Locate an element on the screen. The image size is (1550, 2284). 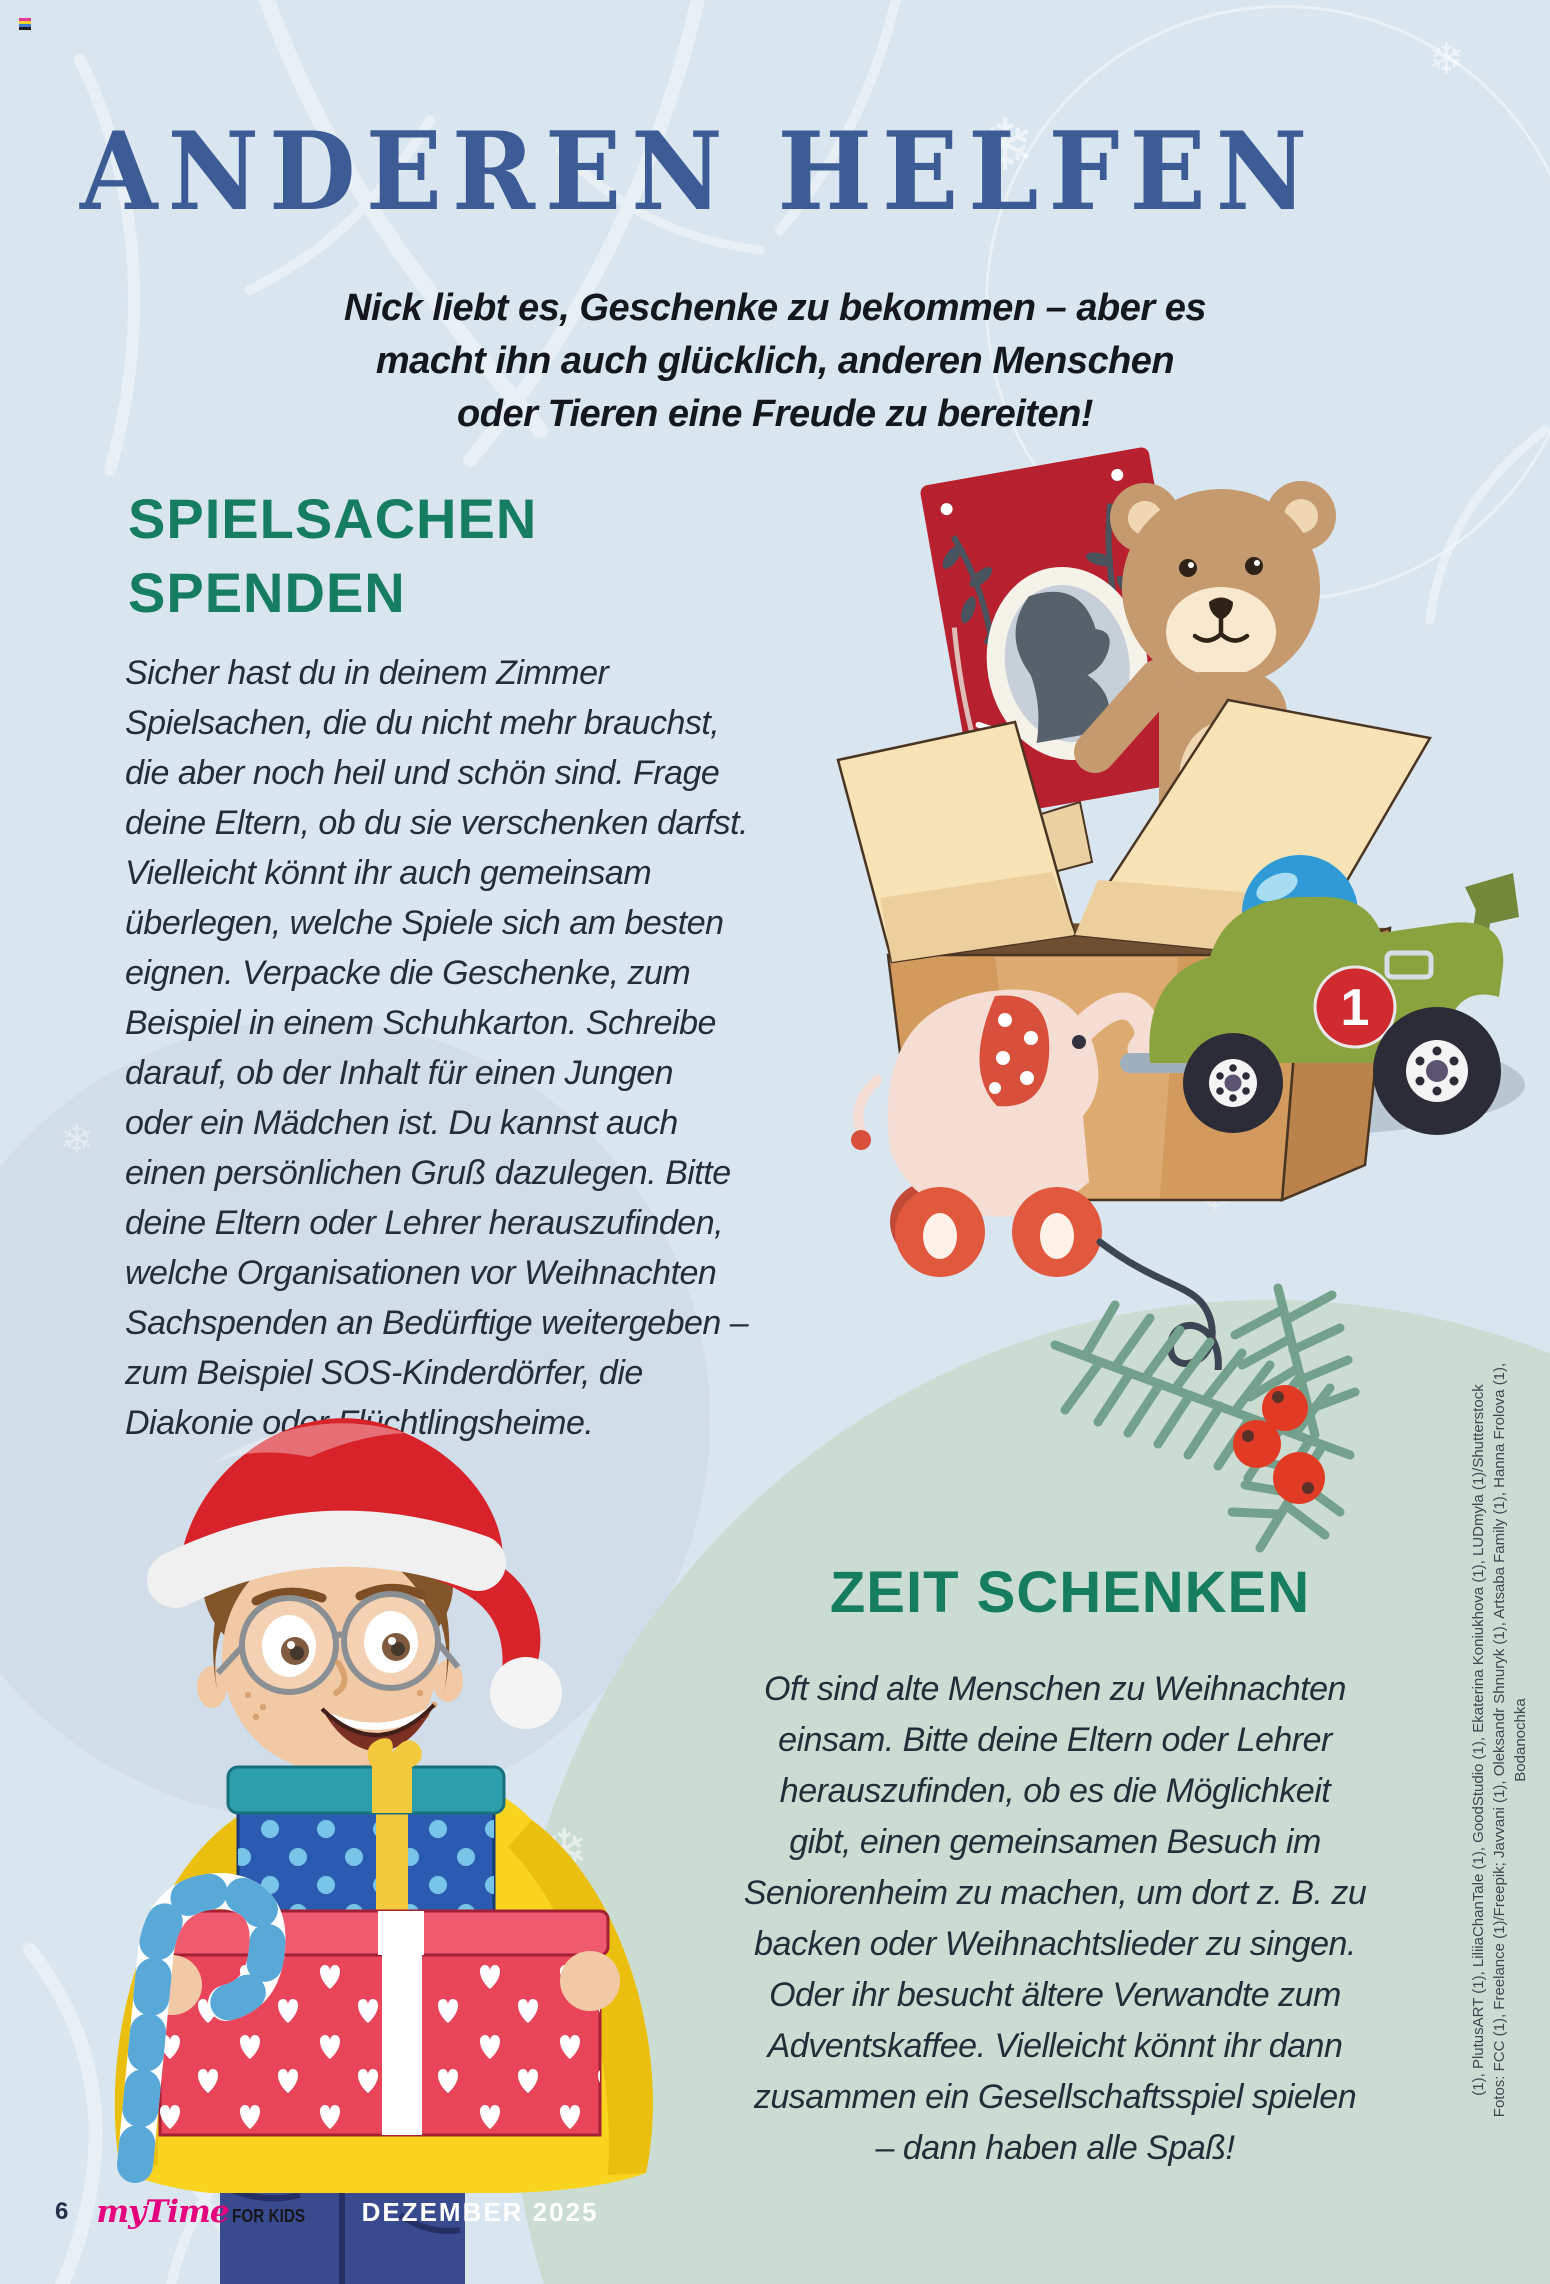
eyes is located at coordinates (340, 1644).